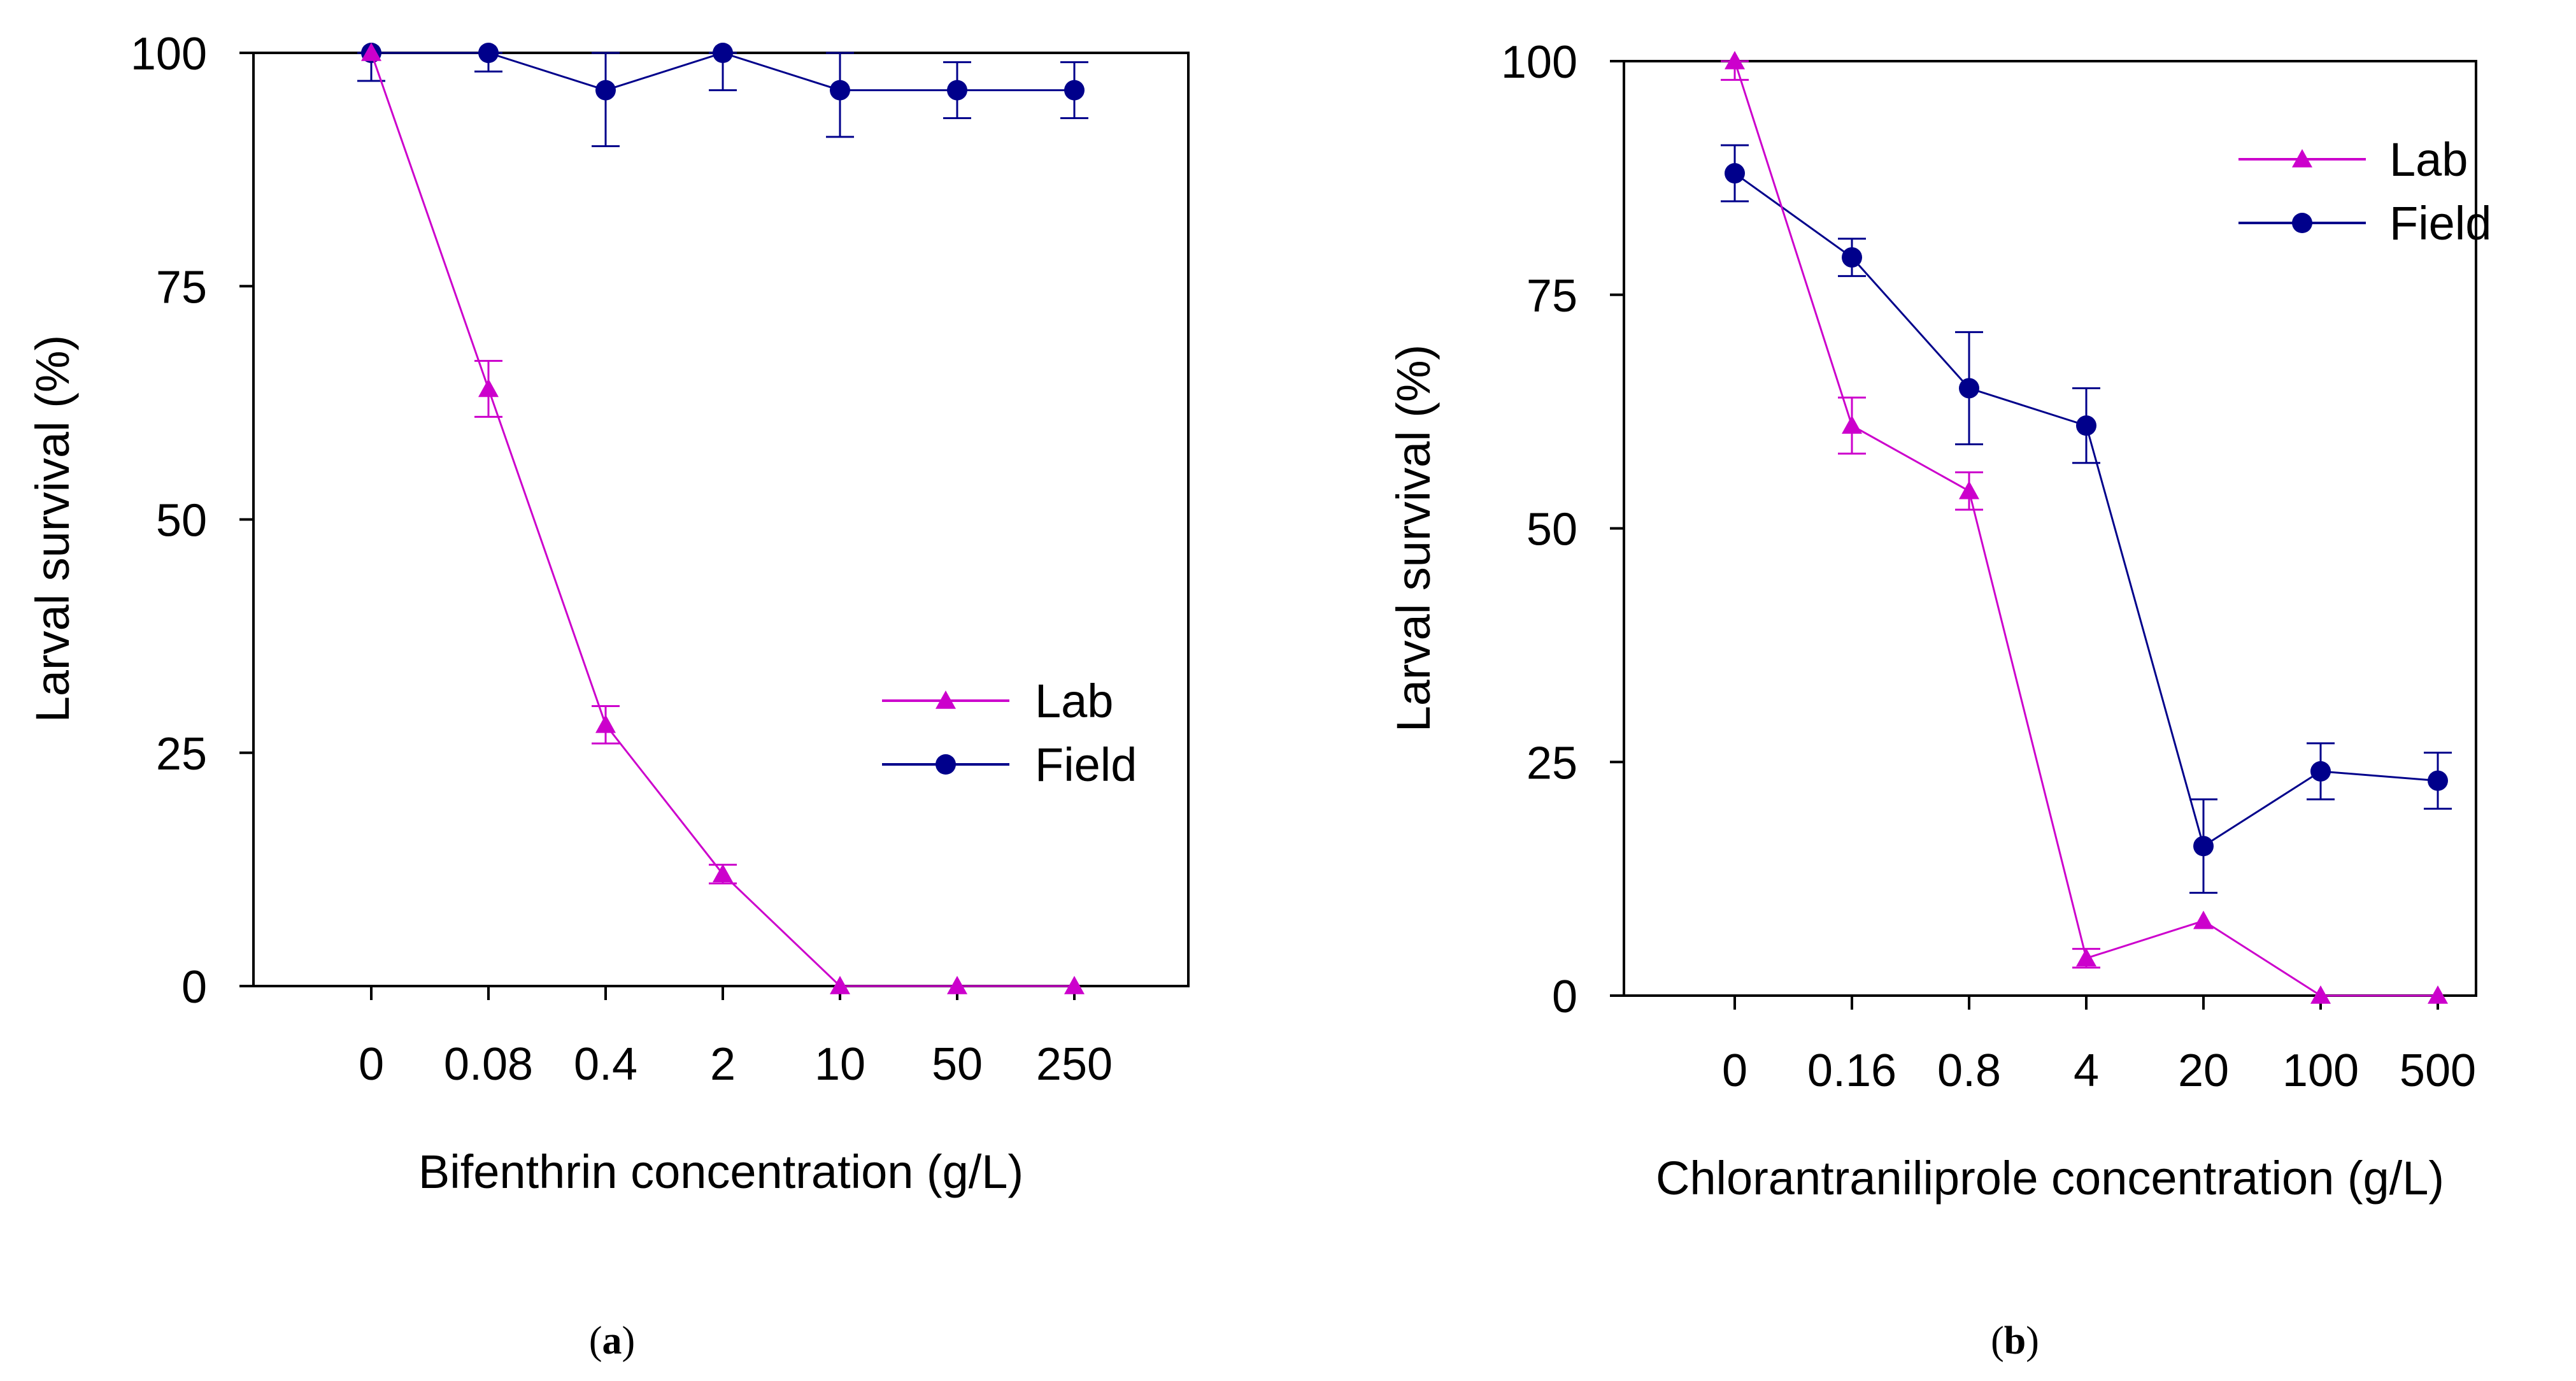 The image size is (2576, 1381). What do you see at coordinates (605, 1064) in the screenshot?
I see `x-tick-label: 0.4` at bounding box center [605, 1064].